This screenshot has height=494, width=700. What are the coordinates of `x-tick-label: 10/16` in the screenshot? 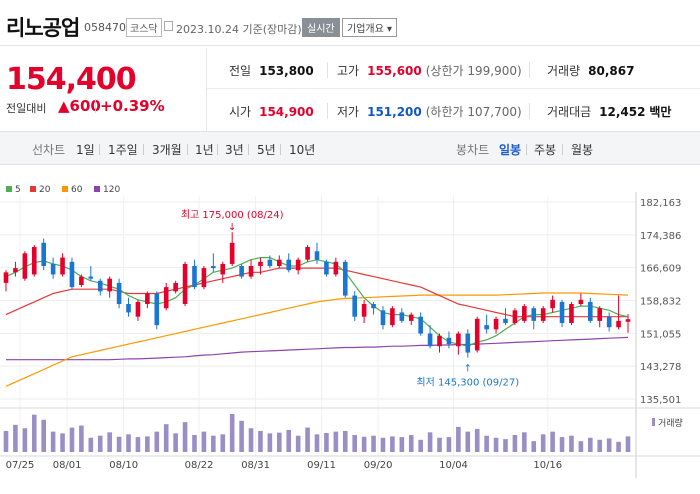 It's located at (547, 465).